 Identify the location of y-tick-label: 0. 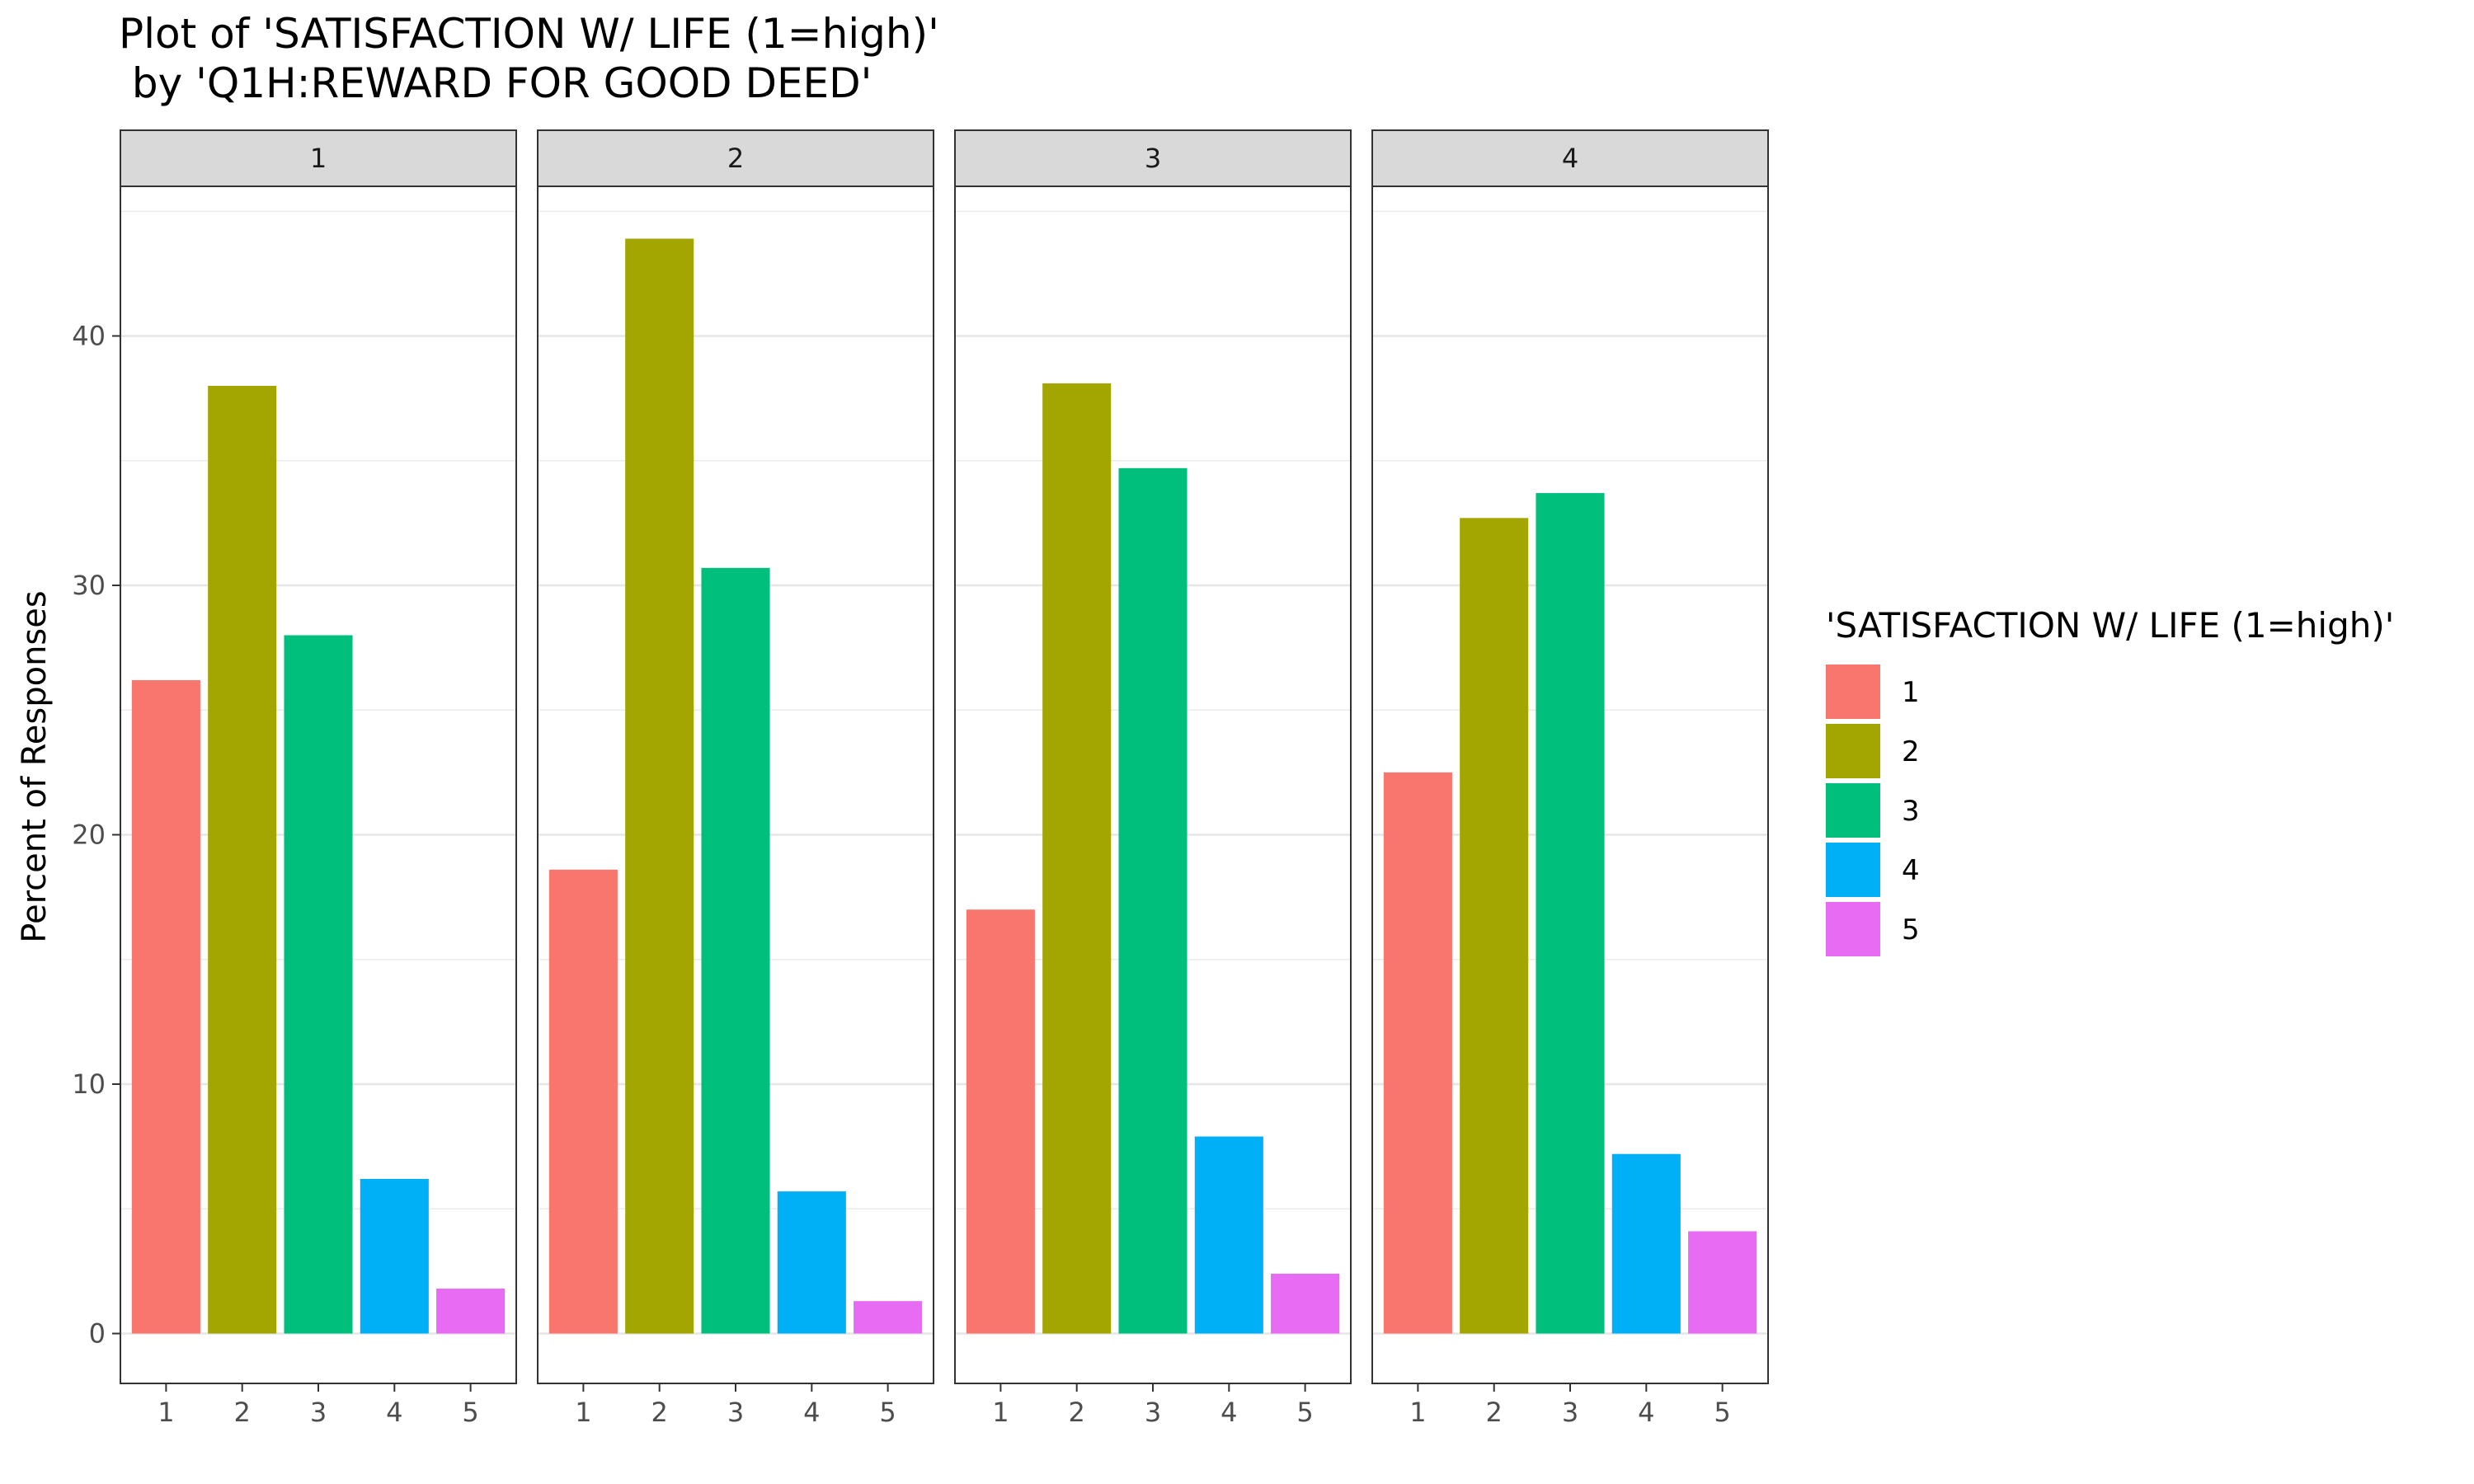
(97, 1334).